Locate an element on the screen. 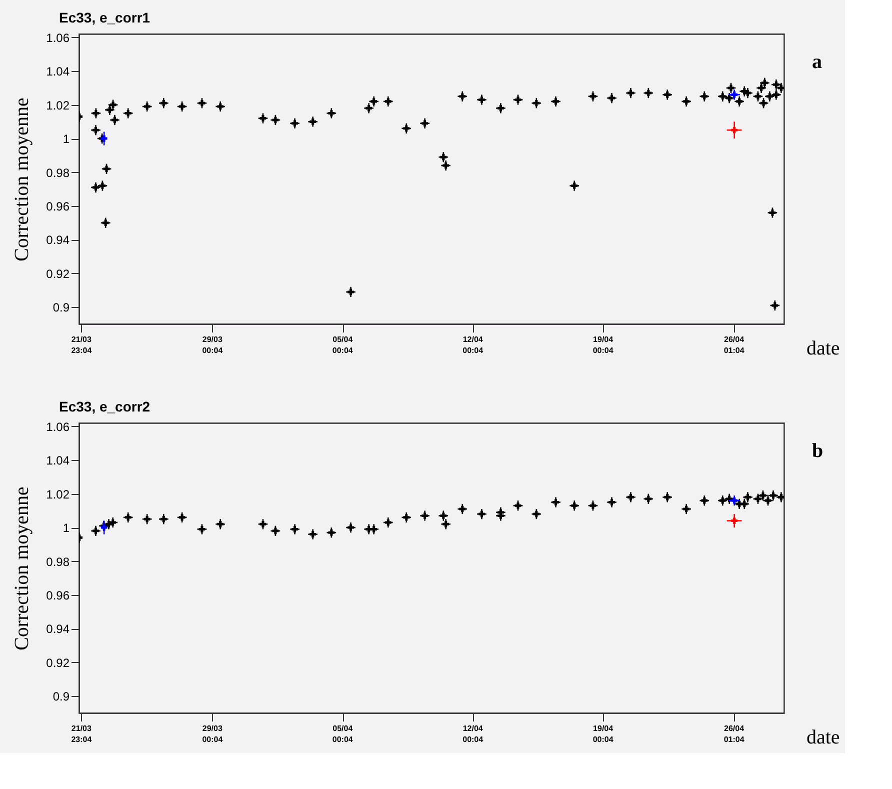 The width and height of the screenshot is (892, 789). chart-title: Ec33, e_corr1 is located at coordinates (104, 17).